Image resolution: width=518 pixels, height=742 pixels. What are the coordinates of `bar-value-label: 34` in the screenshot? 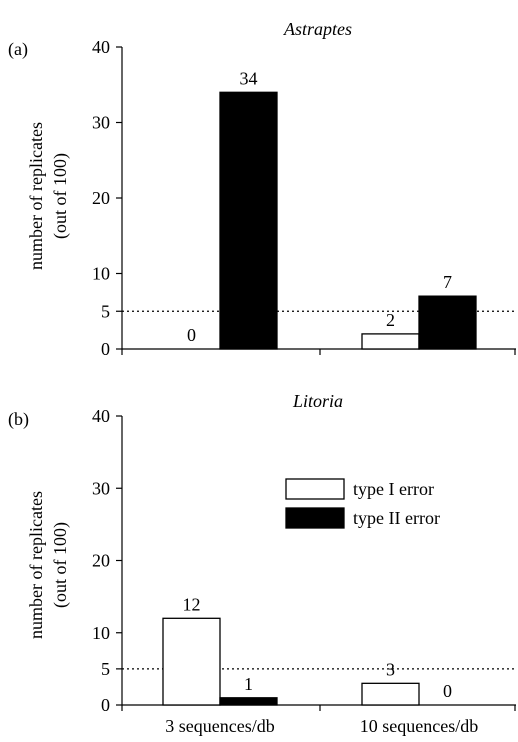 It's located at (249, 78).